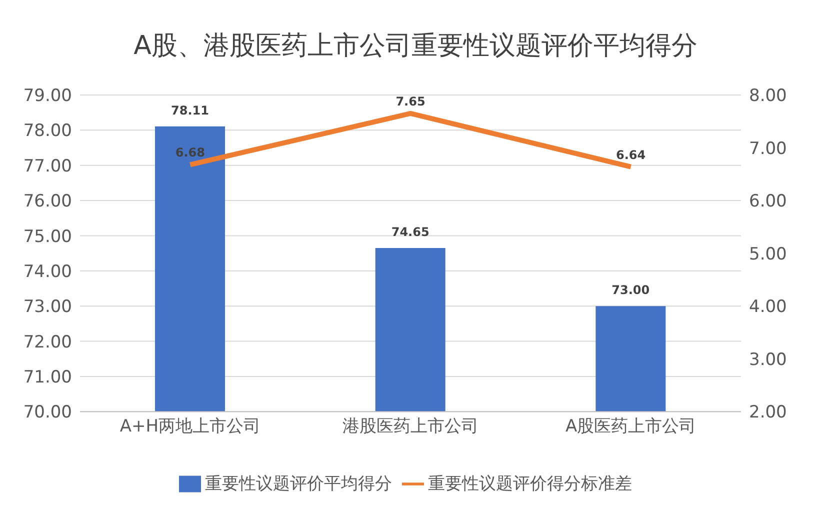  Describe the element at coordinates (410, 232) in the screenshot. I see `data-label: 74.65` at that location.